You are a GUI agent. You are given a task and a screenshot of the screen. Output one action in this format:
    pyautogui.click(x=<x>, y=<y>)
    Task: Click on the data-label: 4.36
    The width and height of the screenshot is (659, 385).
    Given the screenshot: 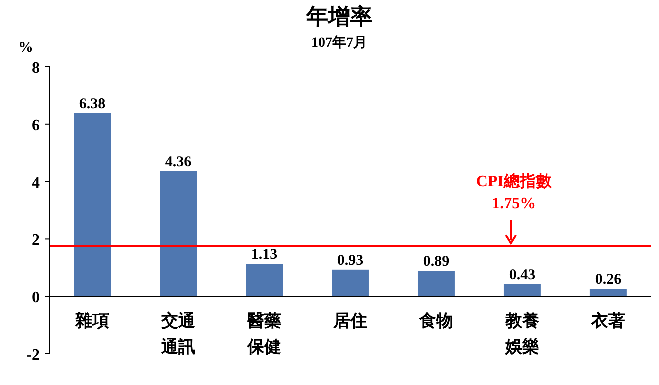 What is the action you would take?
    pyautogui.click(x=178, y=162)
    